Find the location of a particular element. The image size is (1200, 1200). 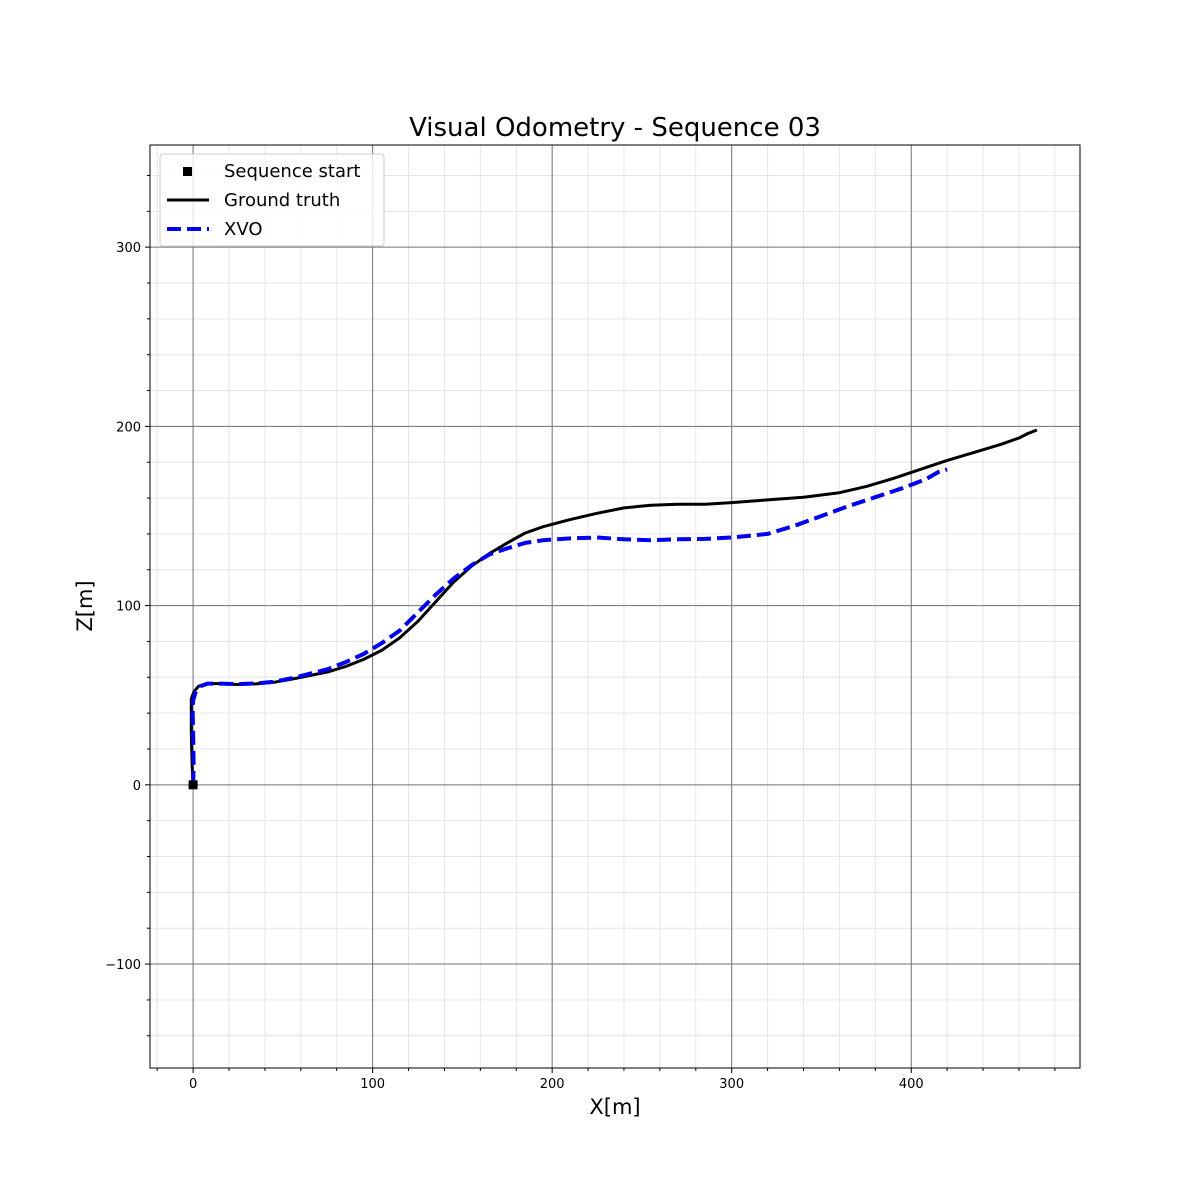

y-axis-ticks: −100 0 100 200 300 is located at coordinates (127, 605).